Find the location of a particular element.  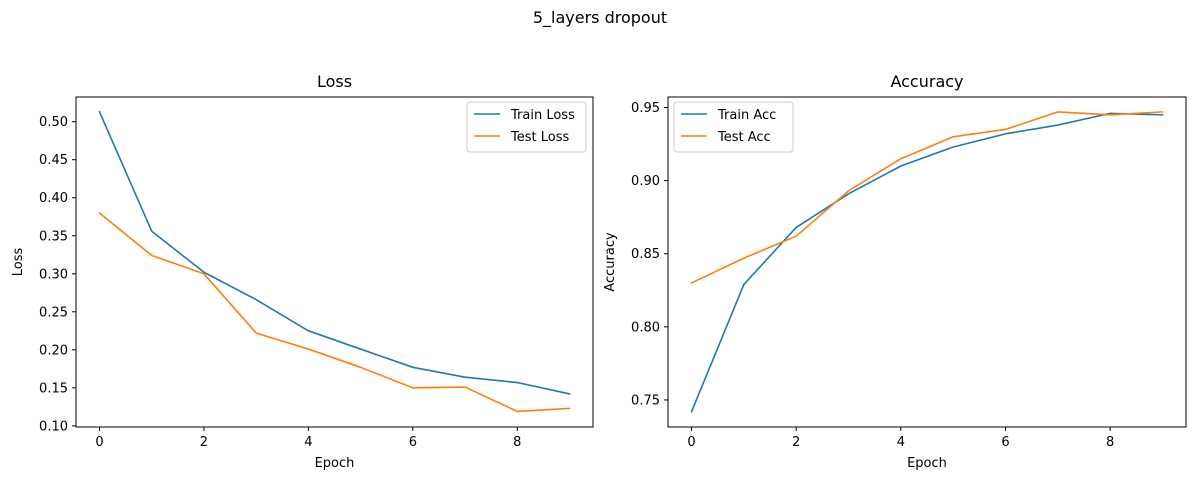

loss-xtick-label: 8 is located at coordinates (517, 442).